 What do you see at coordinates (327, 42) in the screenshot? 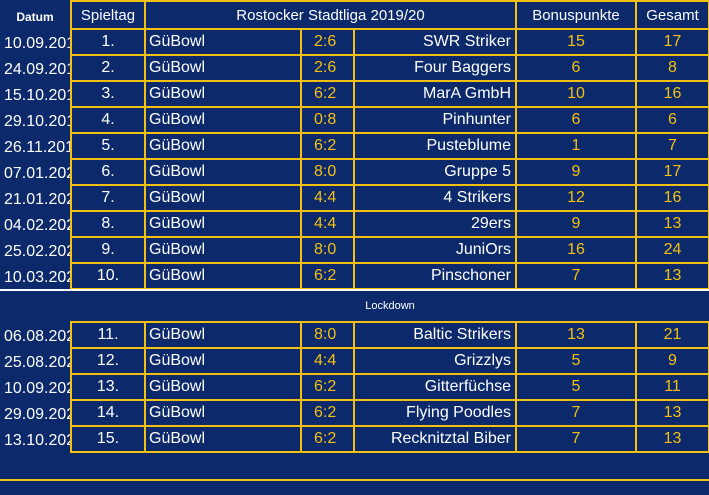
I see `match-score: 2:6` at bounding box center [327, 42].